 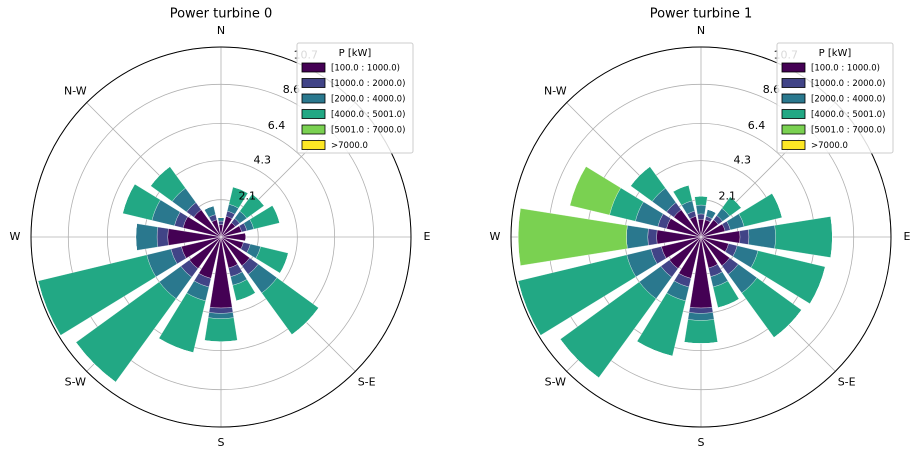 What do you see at coordinates (221, 14) in the screenshot?
I see `chart-title: Power turbine 0` at bounding box center [221, 14].